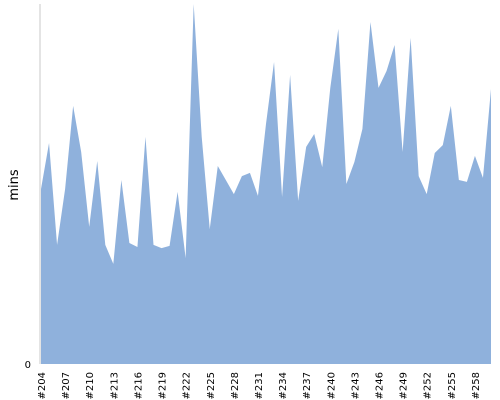 The image size is (500, 400). Describe the element at coordinates (211, 385) in the screenshot. I see `x-tick-label: #225` at that location.